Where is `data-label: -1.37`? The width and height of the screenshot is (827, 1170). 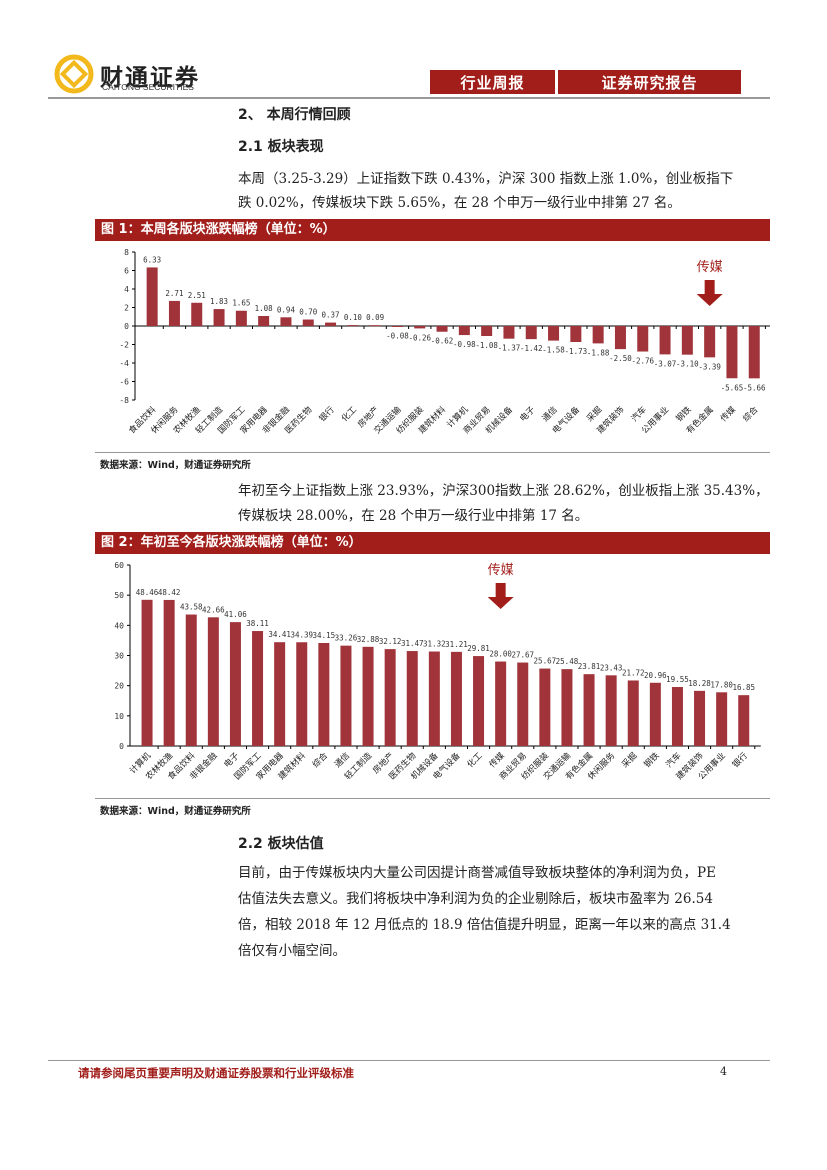 data-label: -1.37 is located at coordinates (509, 348).